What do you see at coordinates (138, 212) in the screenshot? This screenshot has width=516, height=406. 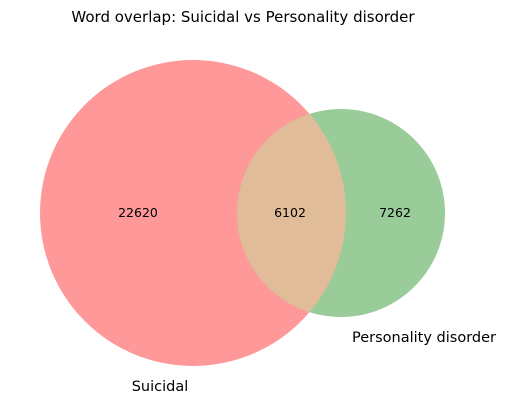 I see `set-a-only-count: 22620` at bounding box center [138, 212].